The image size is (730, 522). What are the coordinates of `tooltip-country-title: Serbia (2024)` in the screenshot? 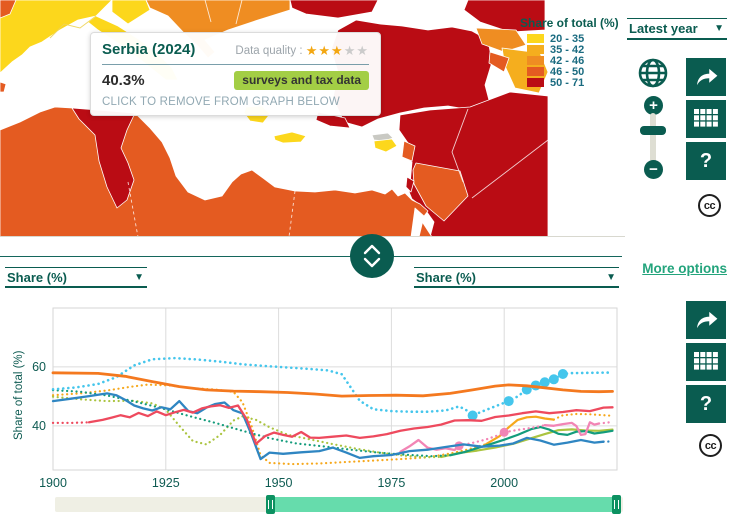 It's located at (149, 49).